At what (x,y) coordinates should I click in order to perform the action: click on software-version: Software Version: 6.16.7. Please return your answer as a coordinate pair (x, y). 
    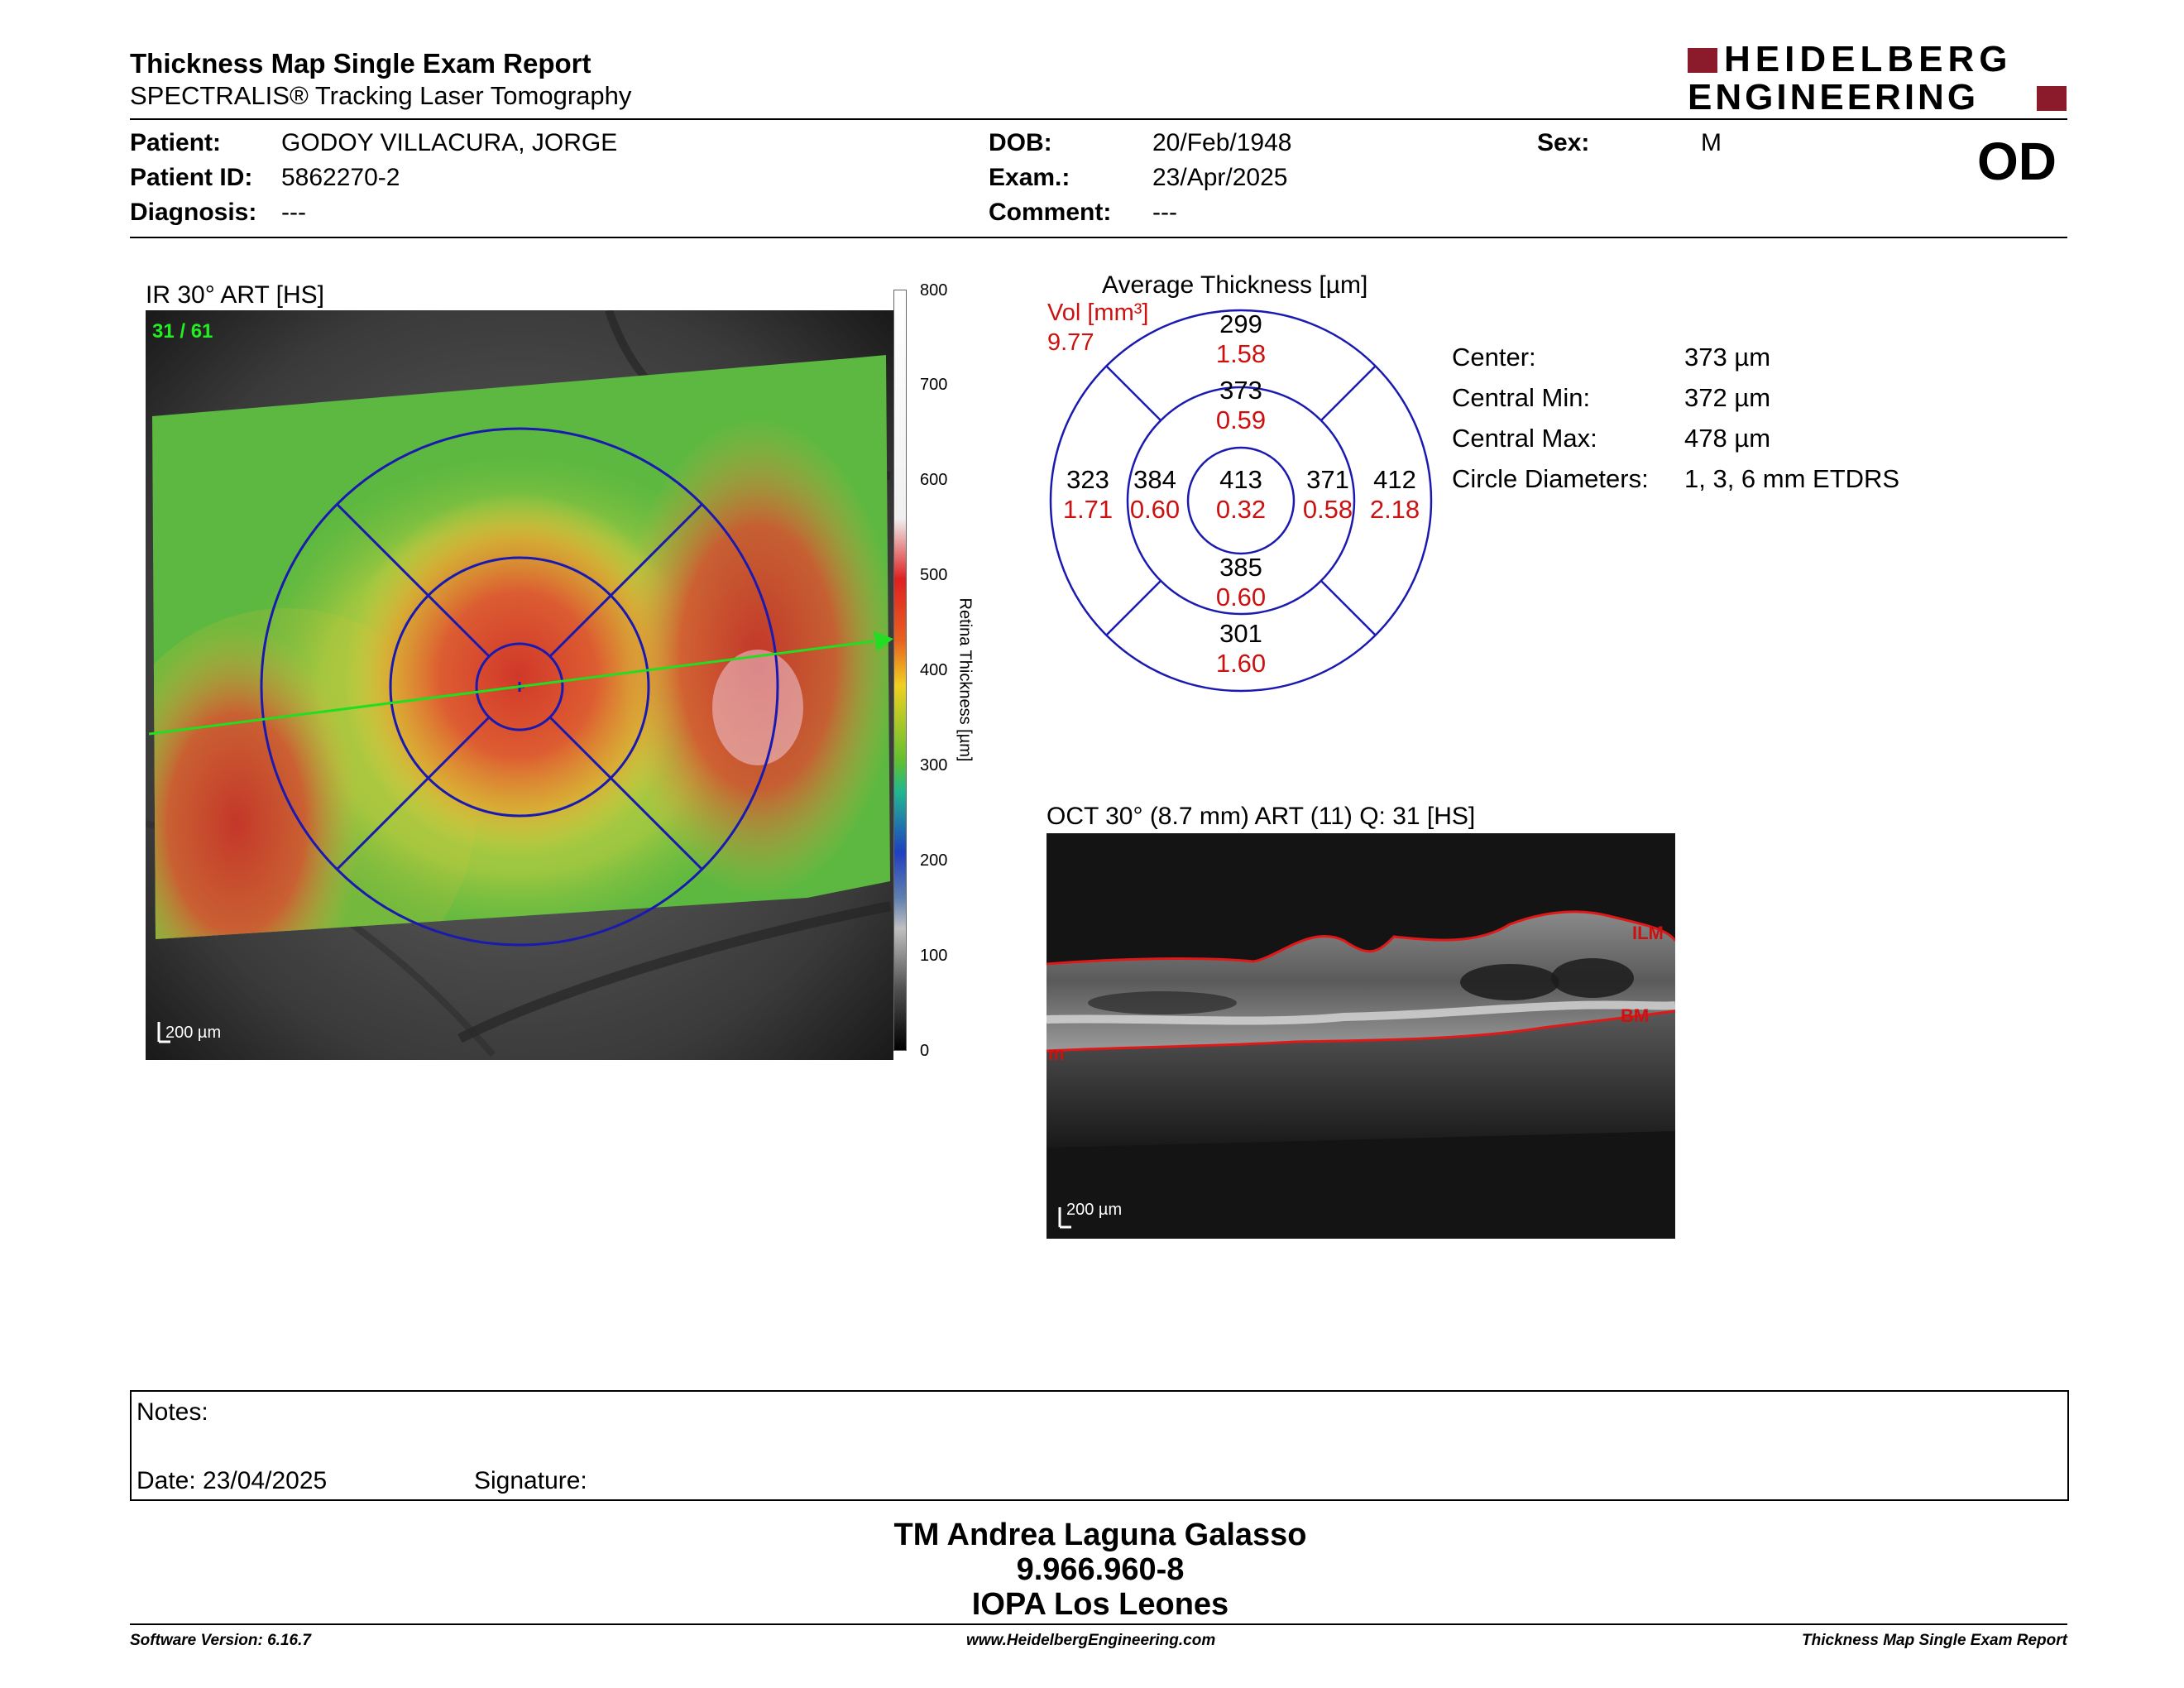
    Looking at the image, I should click on (220, 1640).